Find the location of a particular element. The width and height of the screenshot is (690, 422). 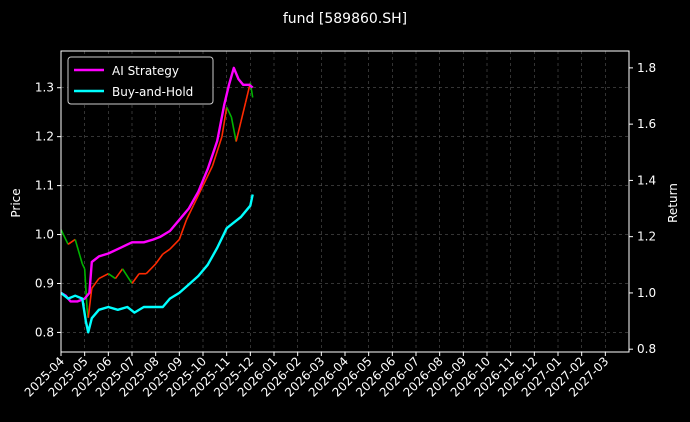

y-left-tick-label: 1.3 is located at coordinates (44, 88).